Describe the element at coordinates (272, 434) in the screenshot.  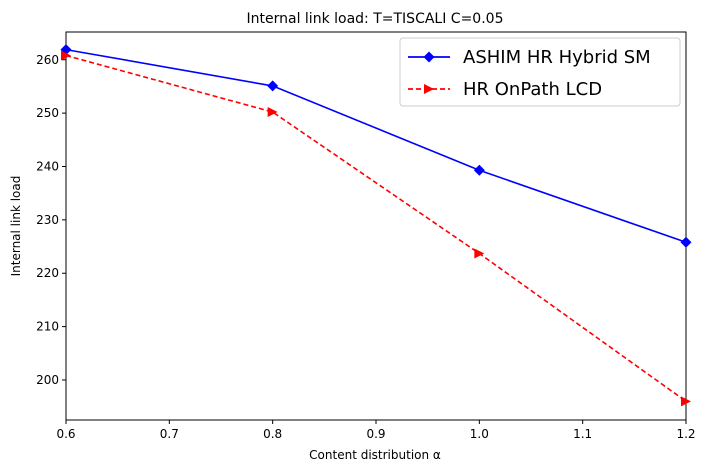
I see `x-tick-label: 0.8` at that location.